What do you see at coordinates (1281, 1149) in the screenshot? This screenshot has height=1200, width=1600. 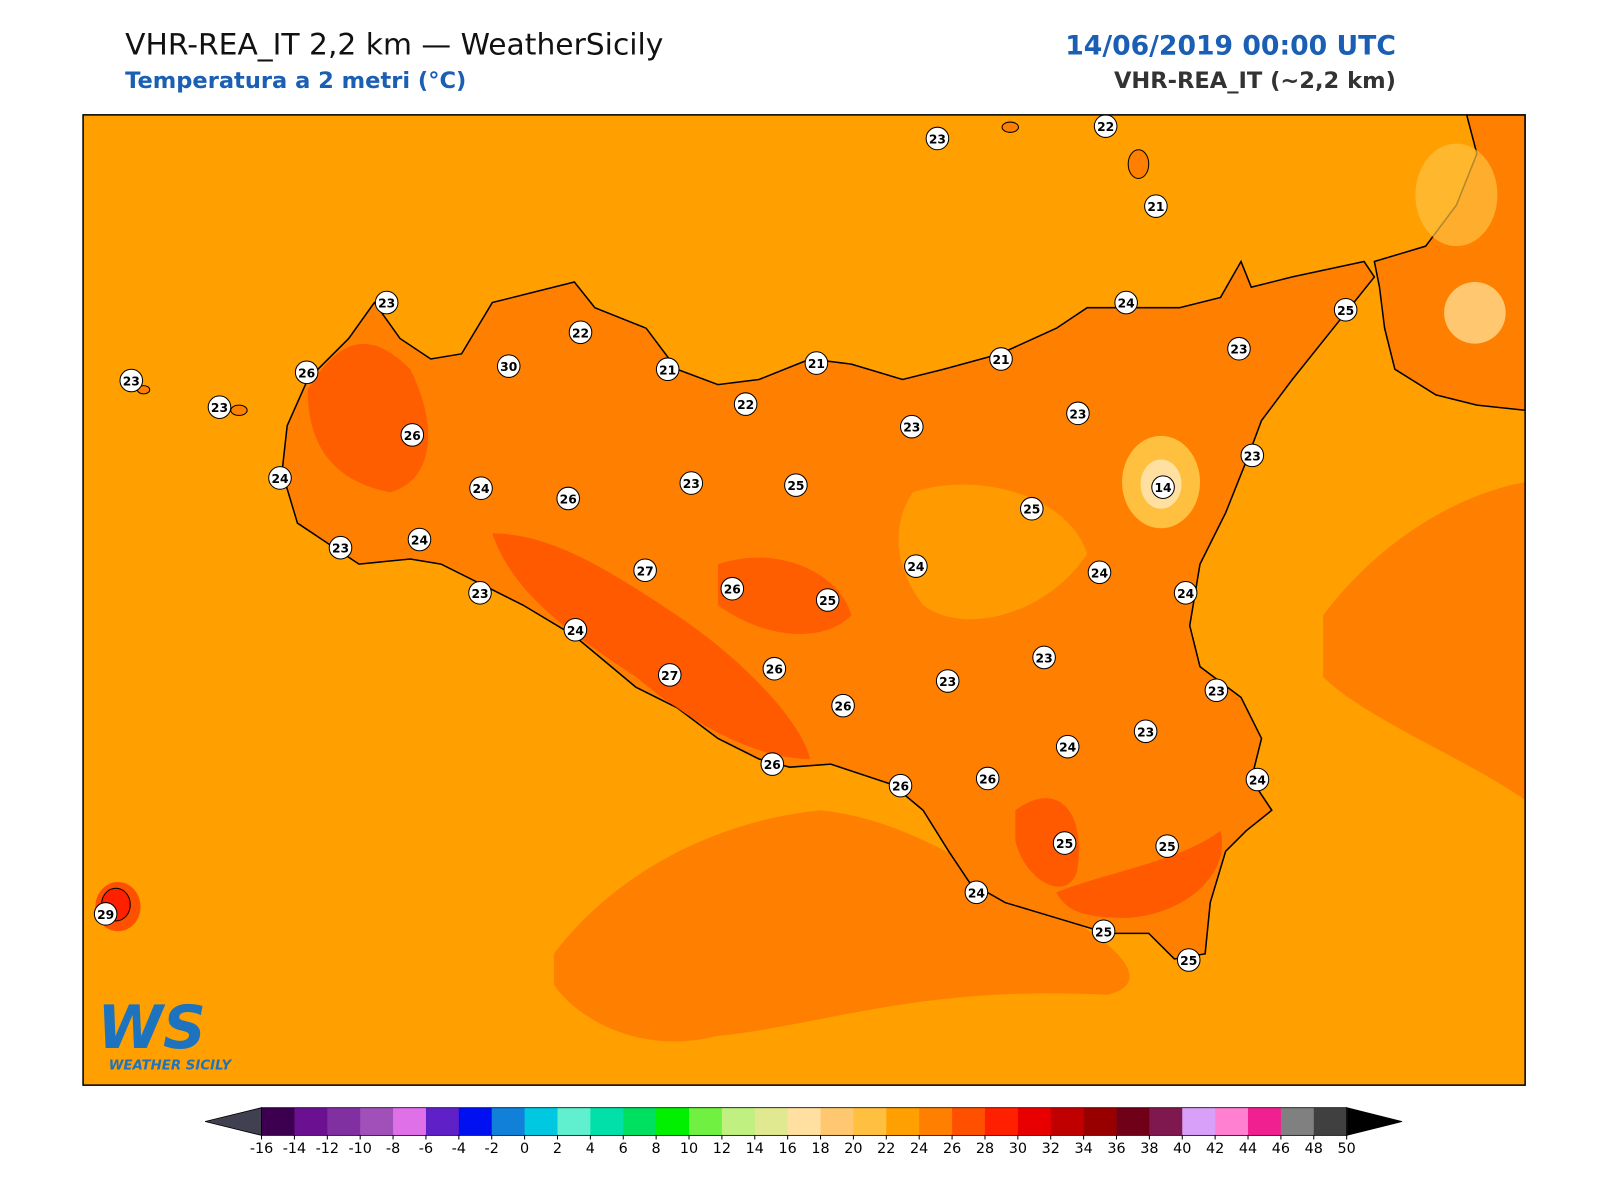 I see `colorbar-tick-label: 46` at bounding box center [1281, 1149].